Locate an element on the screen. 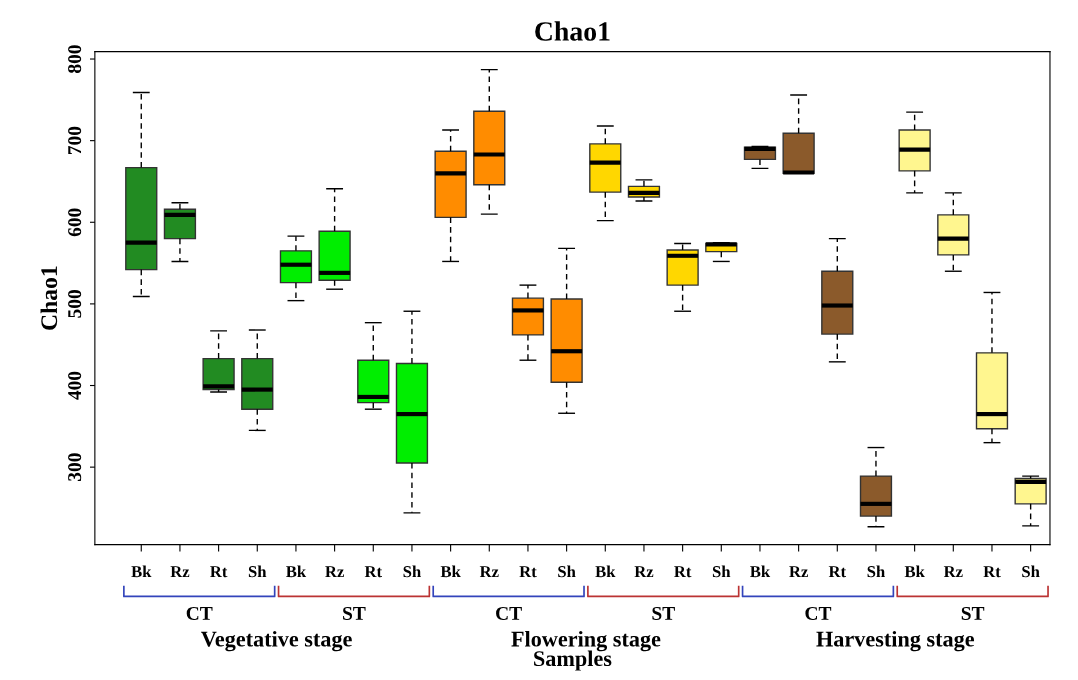  y-tick-label: 300 is located at coordinates (75, 467).